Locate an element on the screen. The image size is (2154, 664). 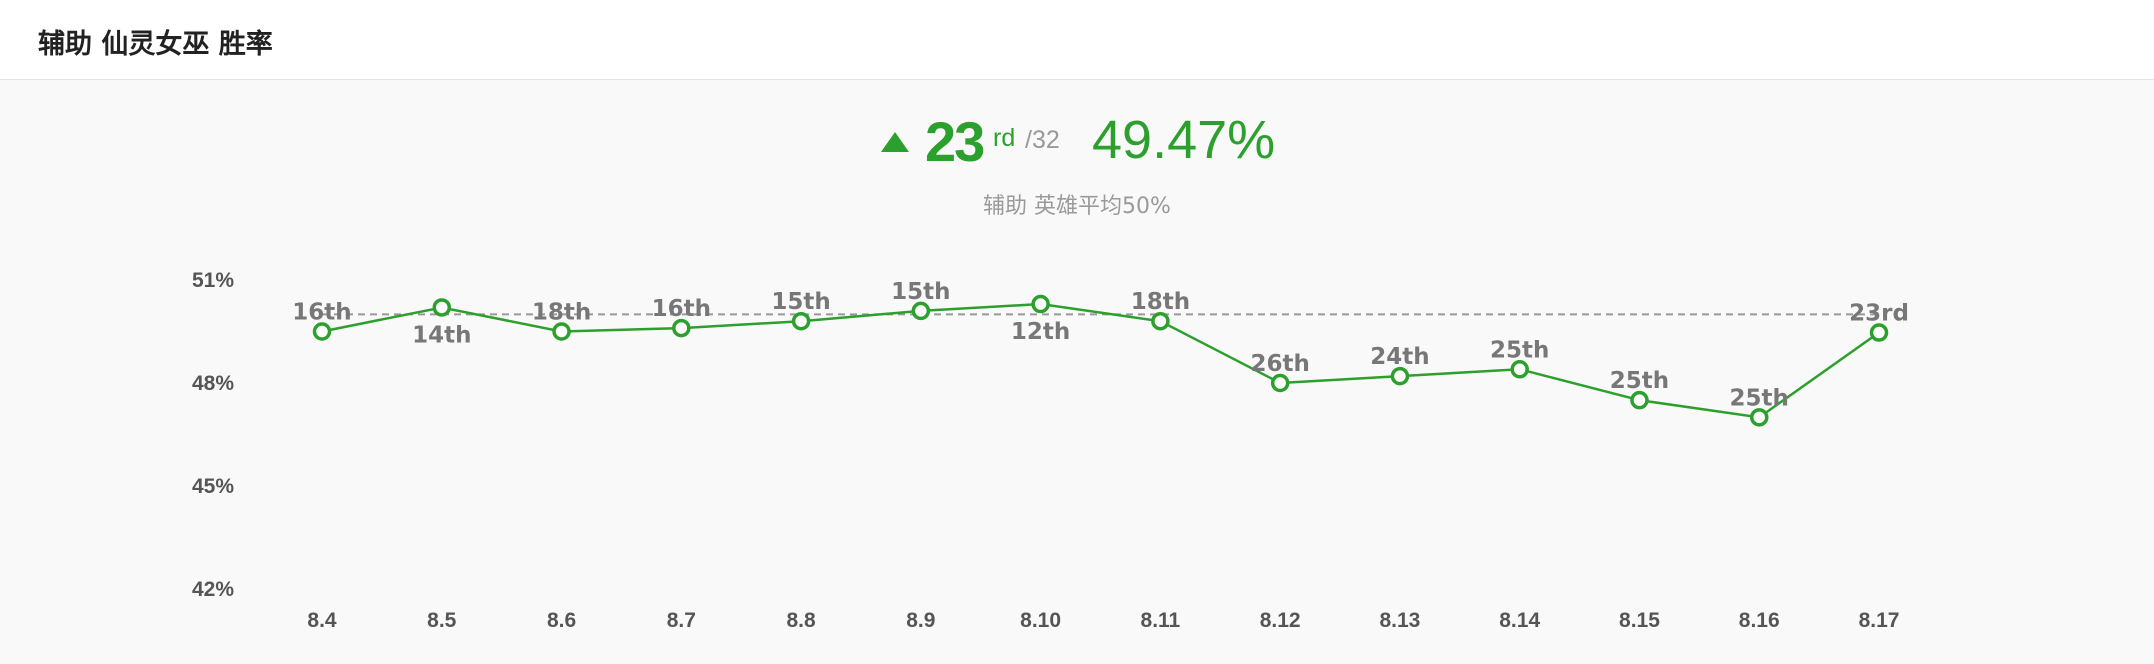
rank-label: 23rd is located at coordinates (1879, 314).